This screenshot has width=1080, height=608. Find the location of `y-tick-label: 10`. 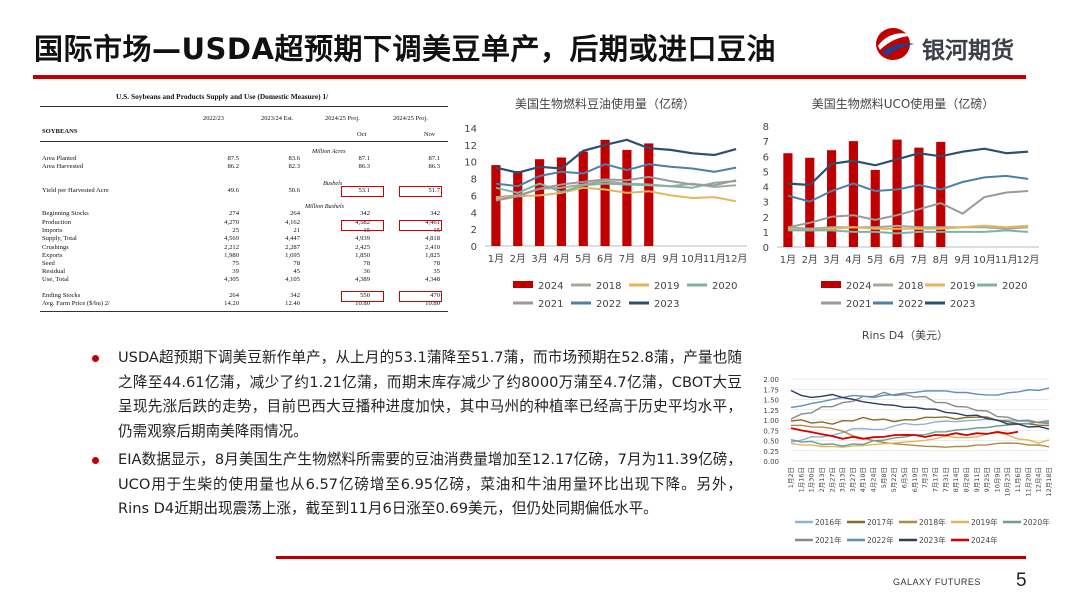

y-tick-label: 10 is located at coordinates (470, 163).